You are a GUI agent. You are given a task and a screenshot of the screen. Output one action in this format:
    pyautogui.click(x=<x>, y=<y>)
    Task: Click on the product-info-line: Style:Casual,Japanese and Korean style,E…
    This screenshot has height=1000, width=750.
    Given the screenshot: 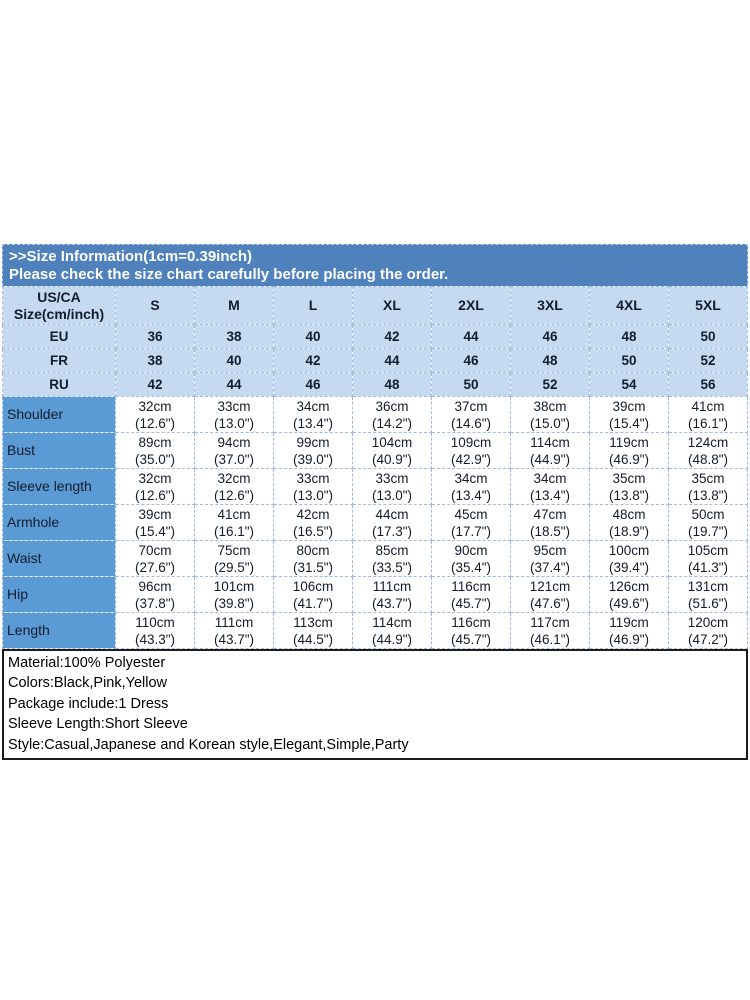 What is the action you would take?
    pyautogui.click(x=208, y=744)
    